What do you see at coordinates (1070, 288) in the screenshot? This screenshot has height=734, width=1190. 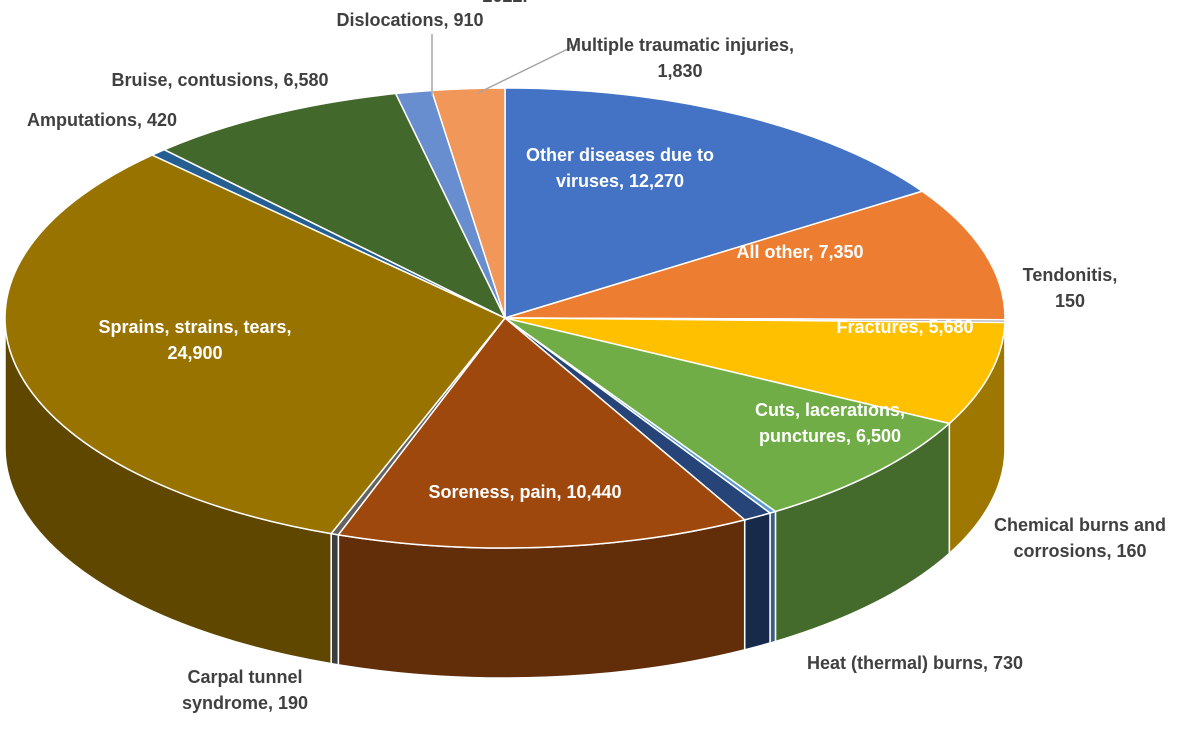 I see `data-label: Tendonitis, 150` at bounding box center [1070, 288].